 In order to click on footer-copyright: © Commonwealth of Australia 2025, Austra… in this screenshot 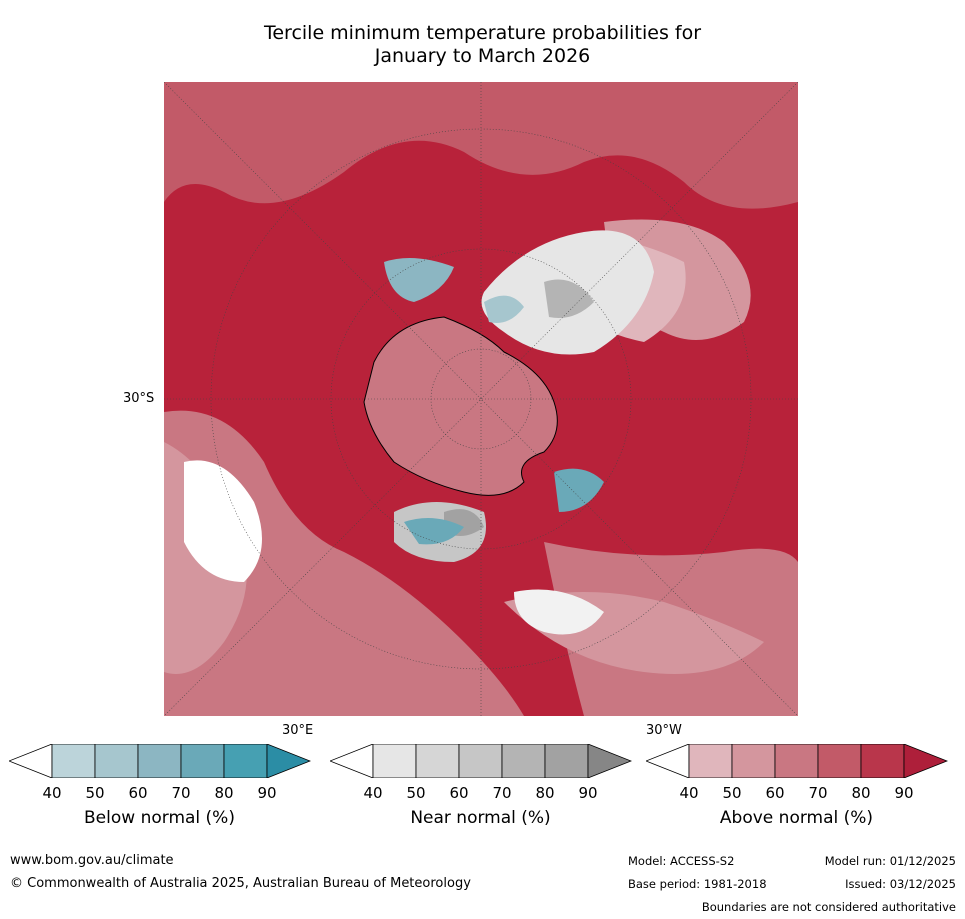, I will do `click(240, 883)`.